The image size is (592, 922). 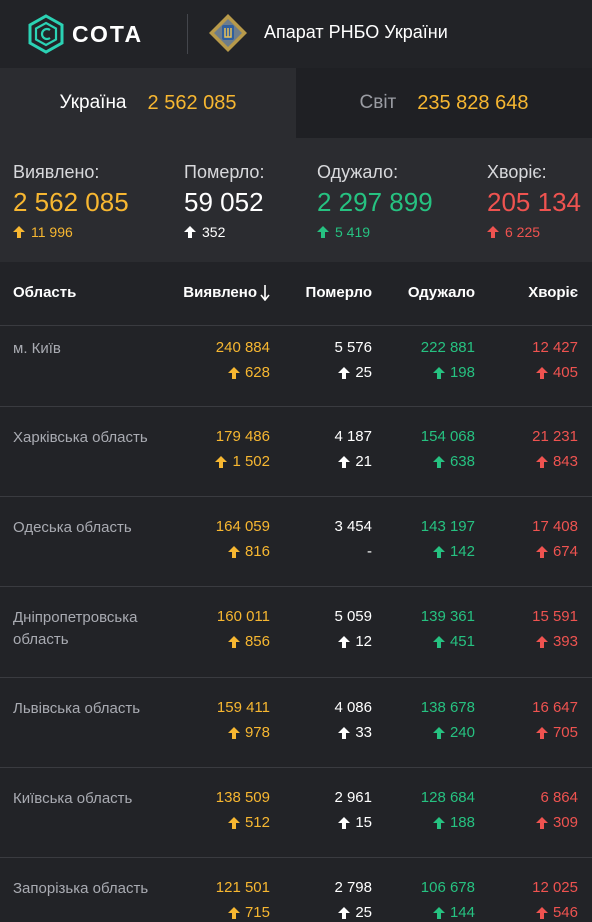 What do you see at coordinates (448, 642) in the screenshot?
I see `row-recovered-delta: 451` at bounding box center [448, 642].